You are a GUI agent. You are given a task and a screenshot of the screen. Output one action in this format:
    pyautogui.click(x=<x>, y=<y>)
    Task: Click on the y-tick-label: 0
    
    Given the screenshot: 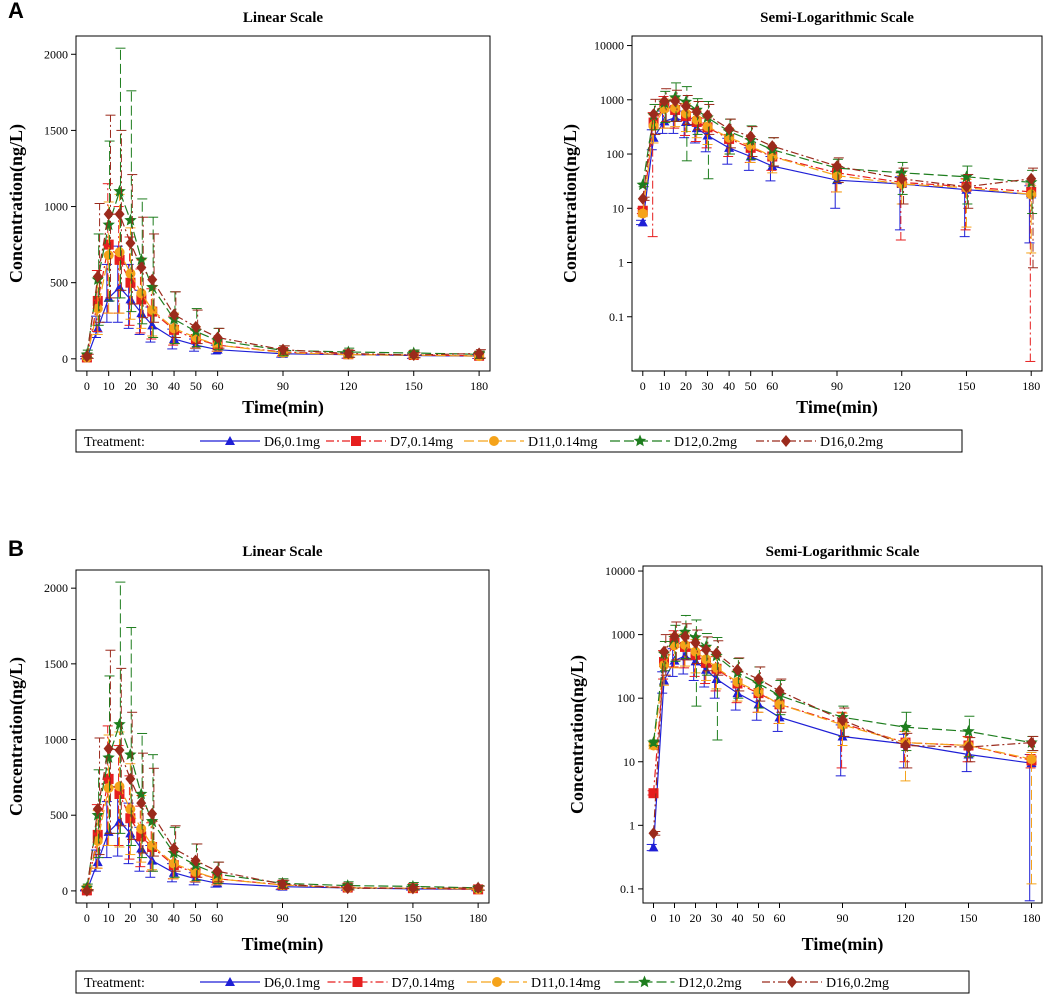 What is the action you would take?
    pyautogui.click(x=65, y=359)
    